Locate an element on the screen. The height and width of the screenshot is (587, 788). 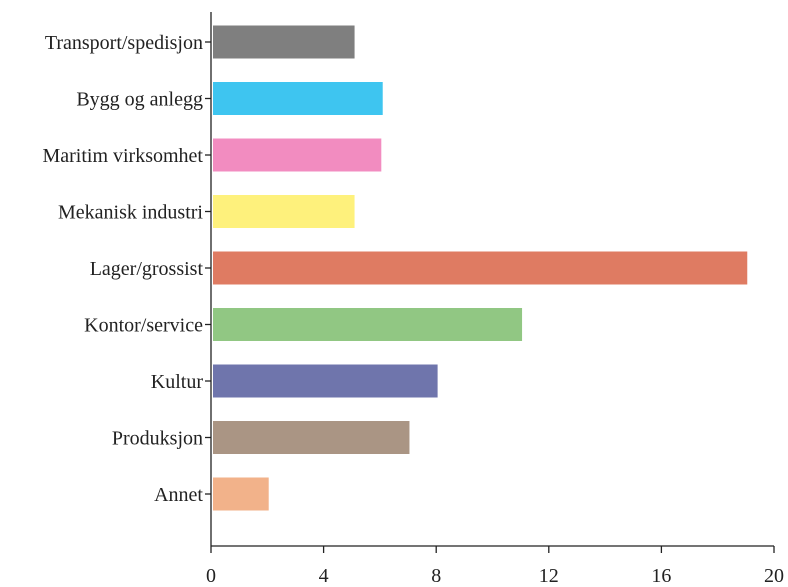
category-label-1: Bygg og anlegg is located at coordinates (139, 100).